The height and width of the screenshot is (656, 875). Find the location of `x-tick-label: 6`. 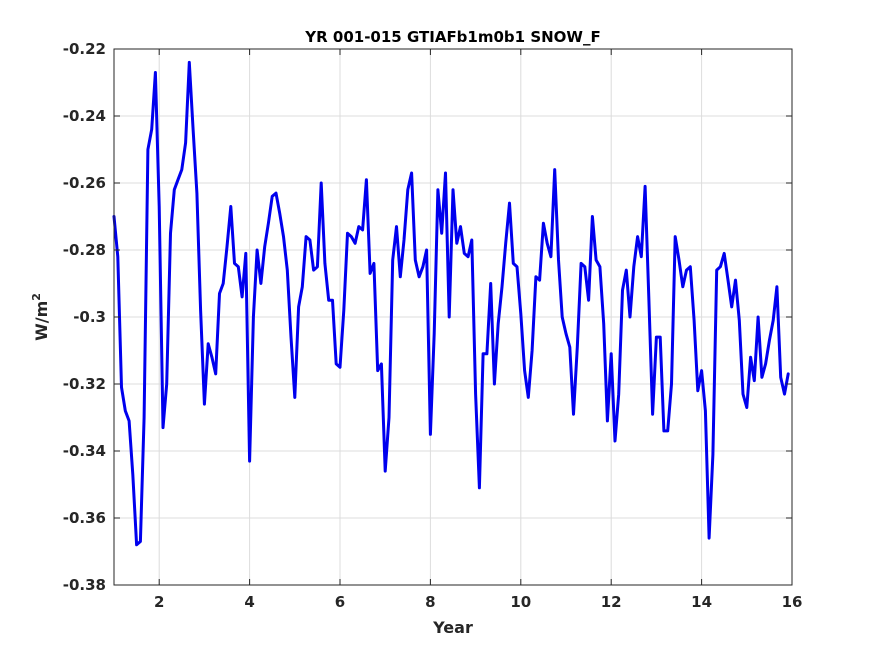

x-tick-label: 6 is located at coordinates (340, 602).